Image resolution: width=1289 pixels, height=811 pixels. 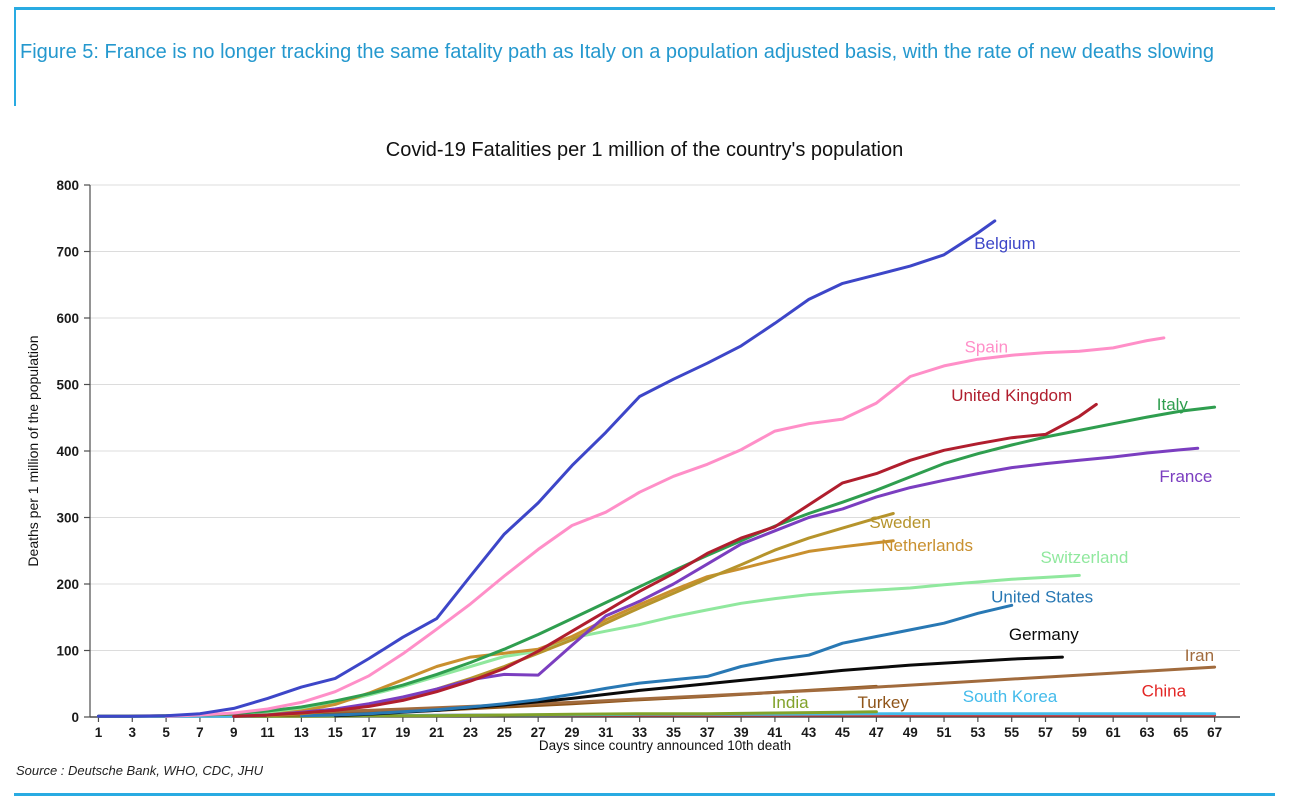 I want to click on y-tick-label: 500, so click(x=67, y=385).